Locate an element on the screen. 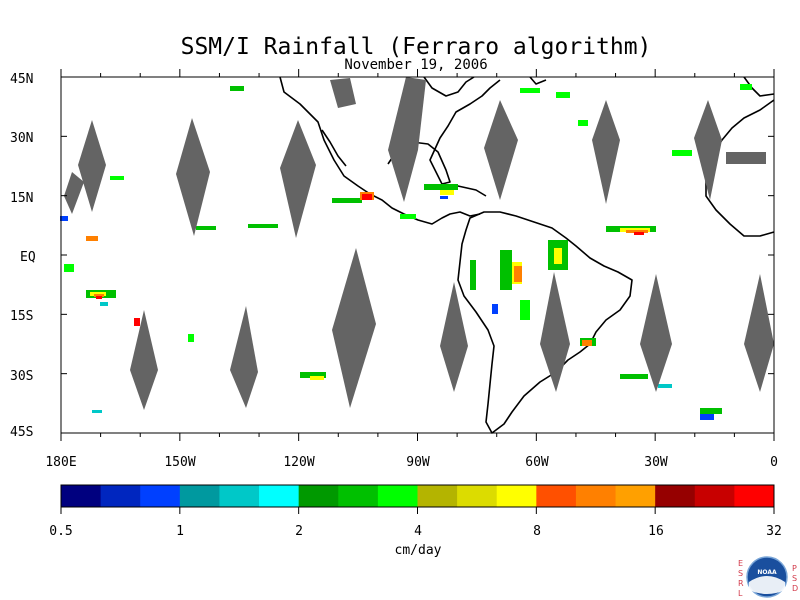 This screenshot has width=800, height=600. lat-label-5: 30S is located at coordinates (21, 376).